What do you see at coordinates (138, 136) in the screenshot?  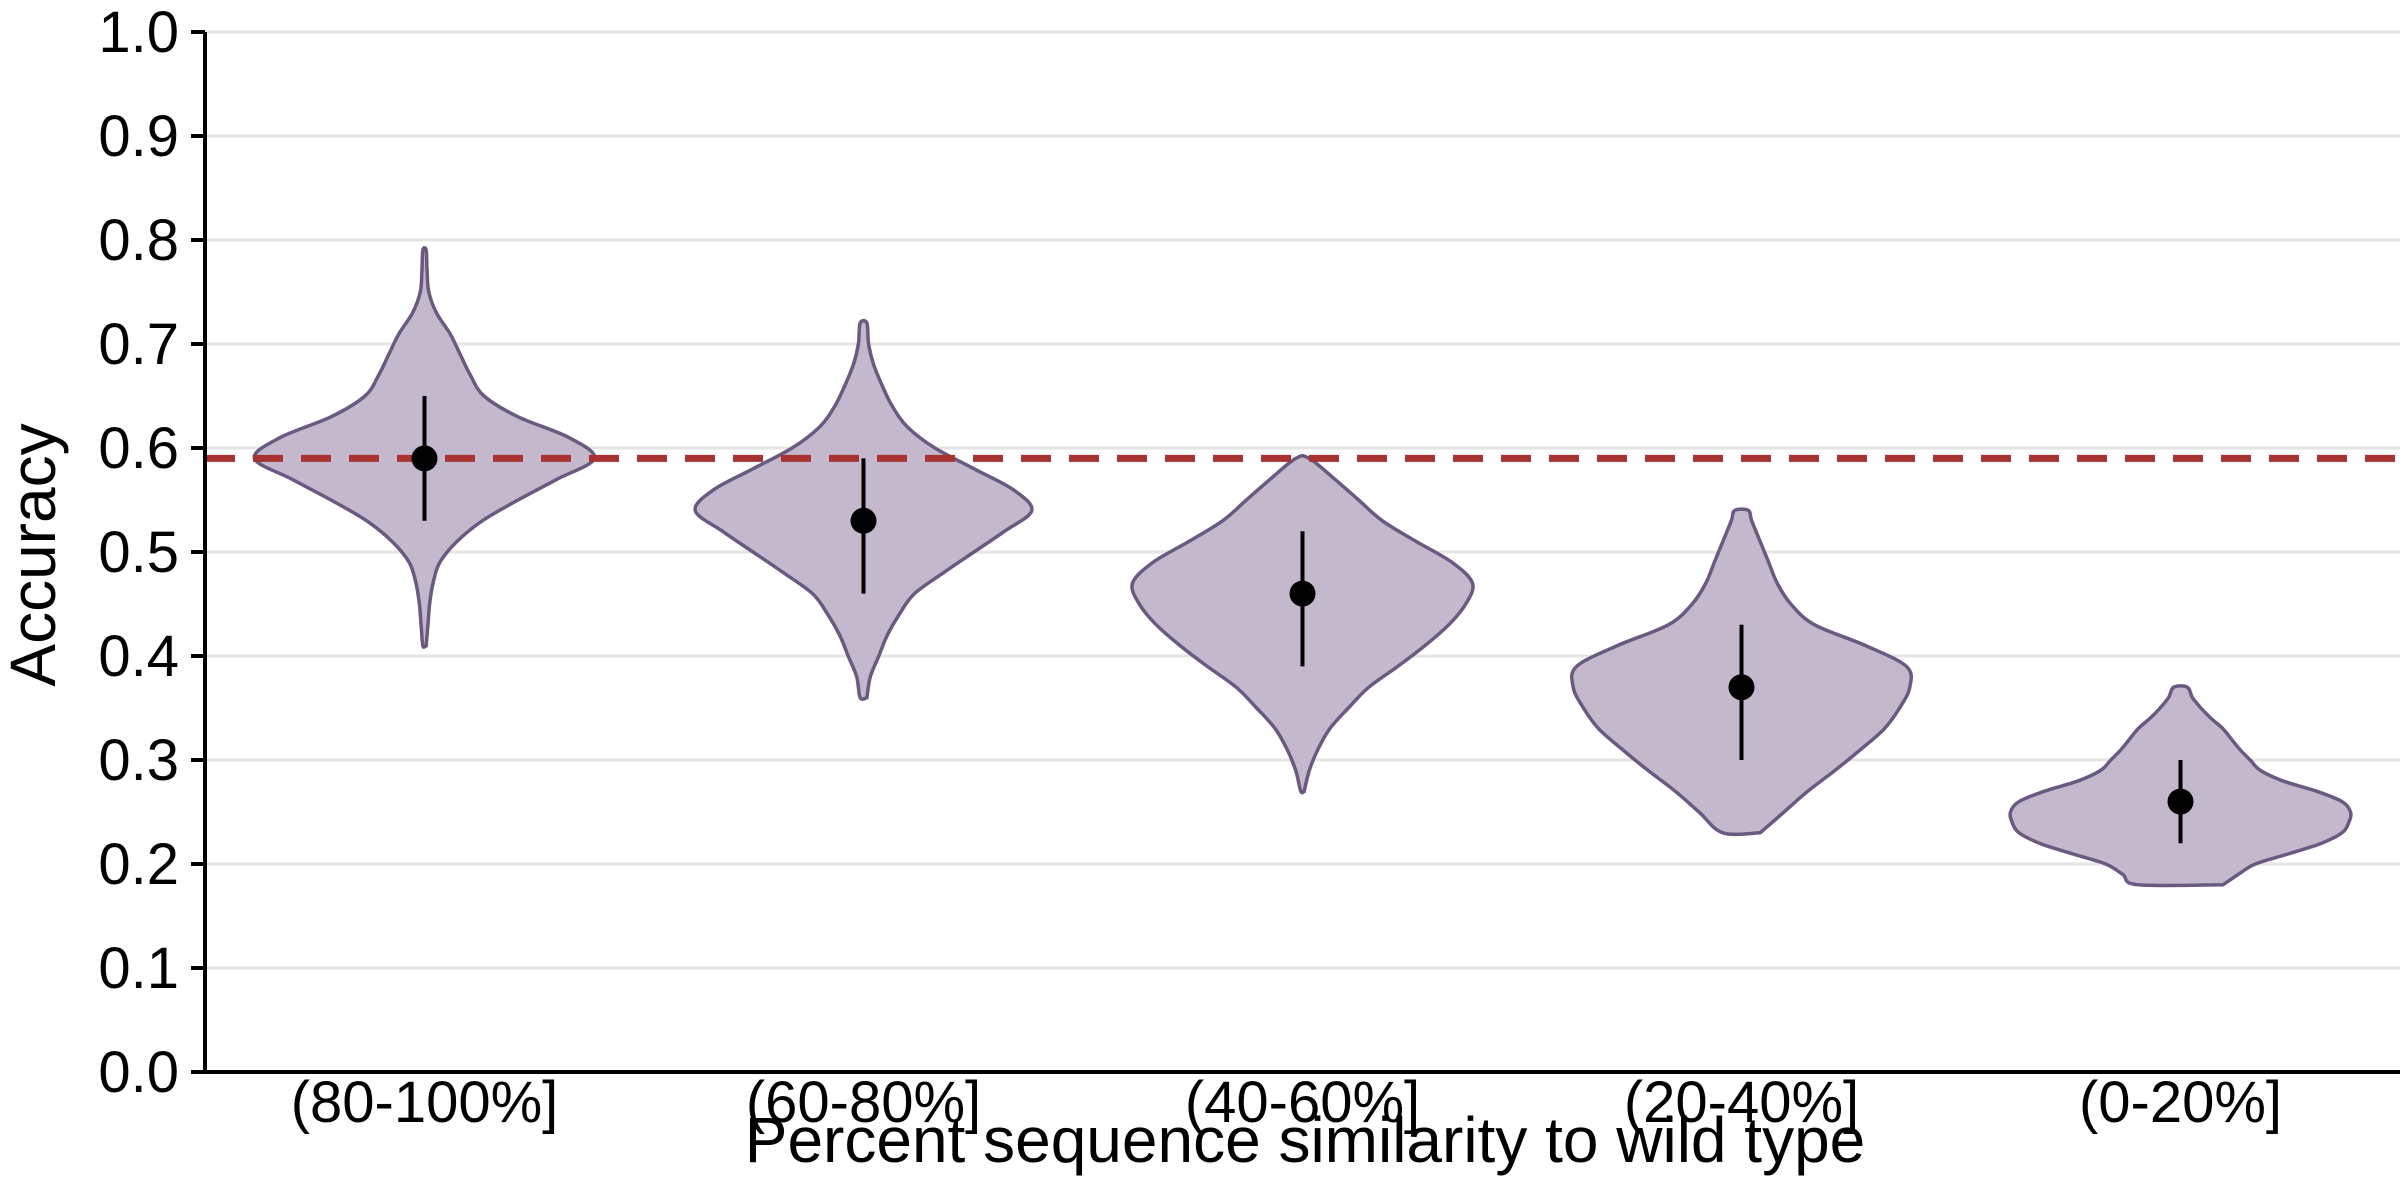 I see `y-tick-label-9: 0.9` at bounding box center [138, 136].